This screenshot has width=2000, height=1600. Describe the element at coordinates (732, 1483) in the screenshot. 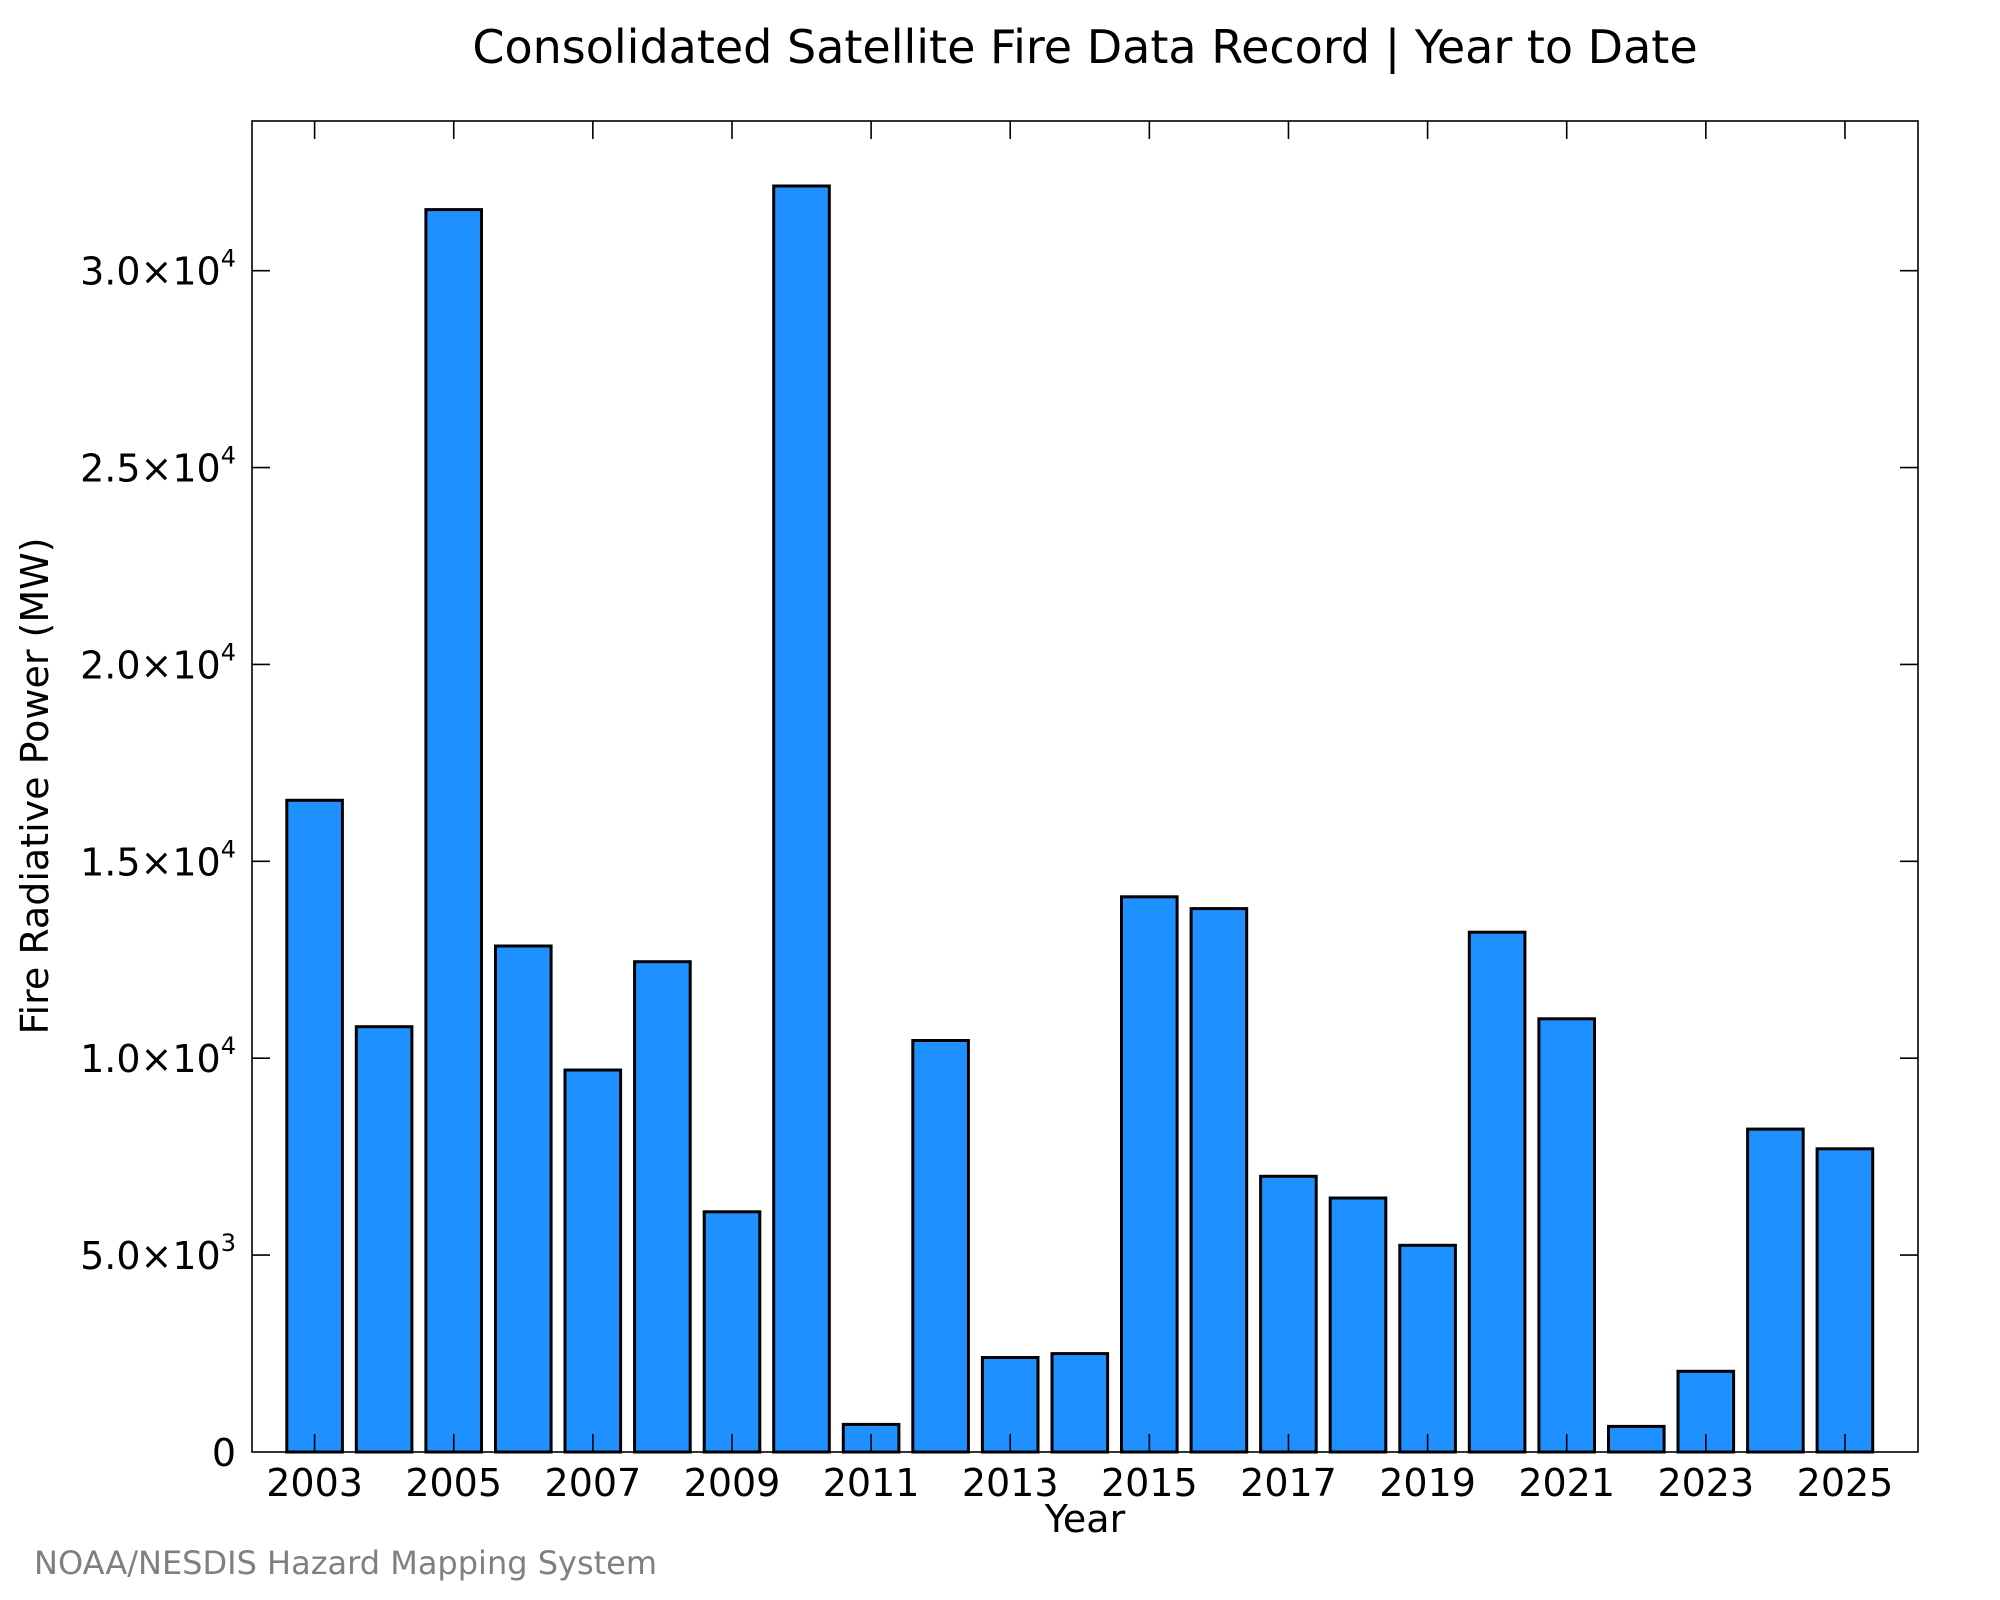

I see `x-tick-label-2009: 2009` at that location.